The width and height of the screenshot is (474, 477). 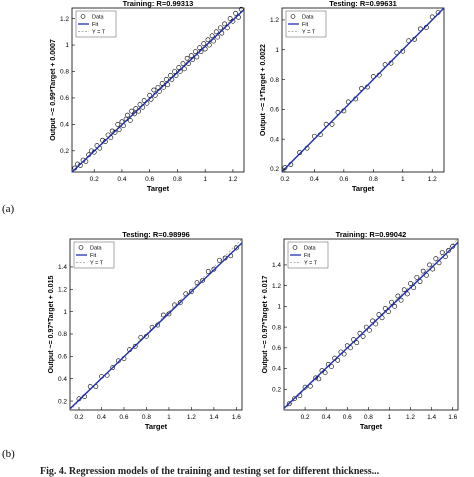 I want to click on y-axis-label: Output ~= 0.97*Target + 0.017, so click(x=265, y=325).